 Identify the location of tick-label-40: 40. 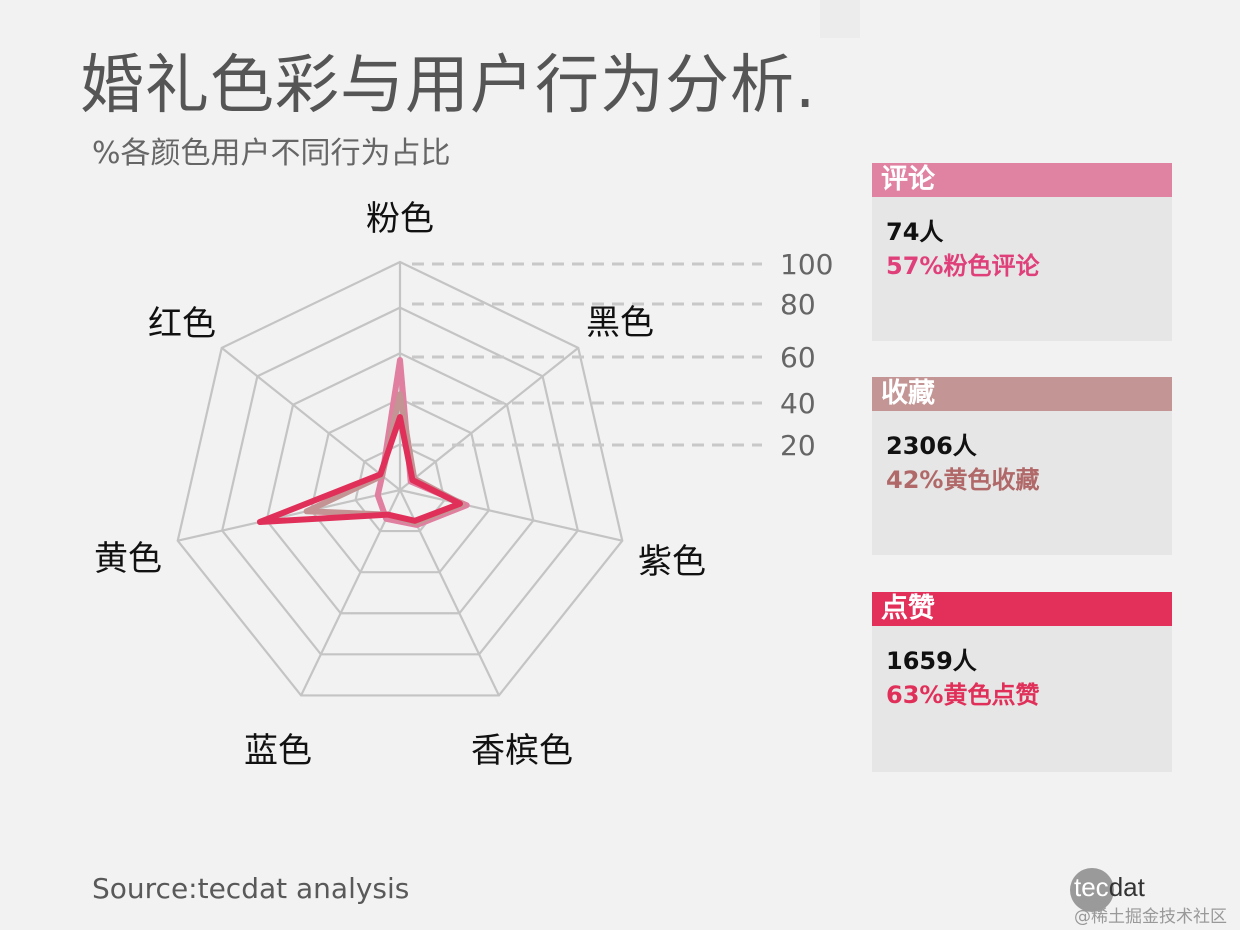
(798, 403).